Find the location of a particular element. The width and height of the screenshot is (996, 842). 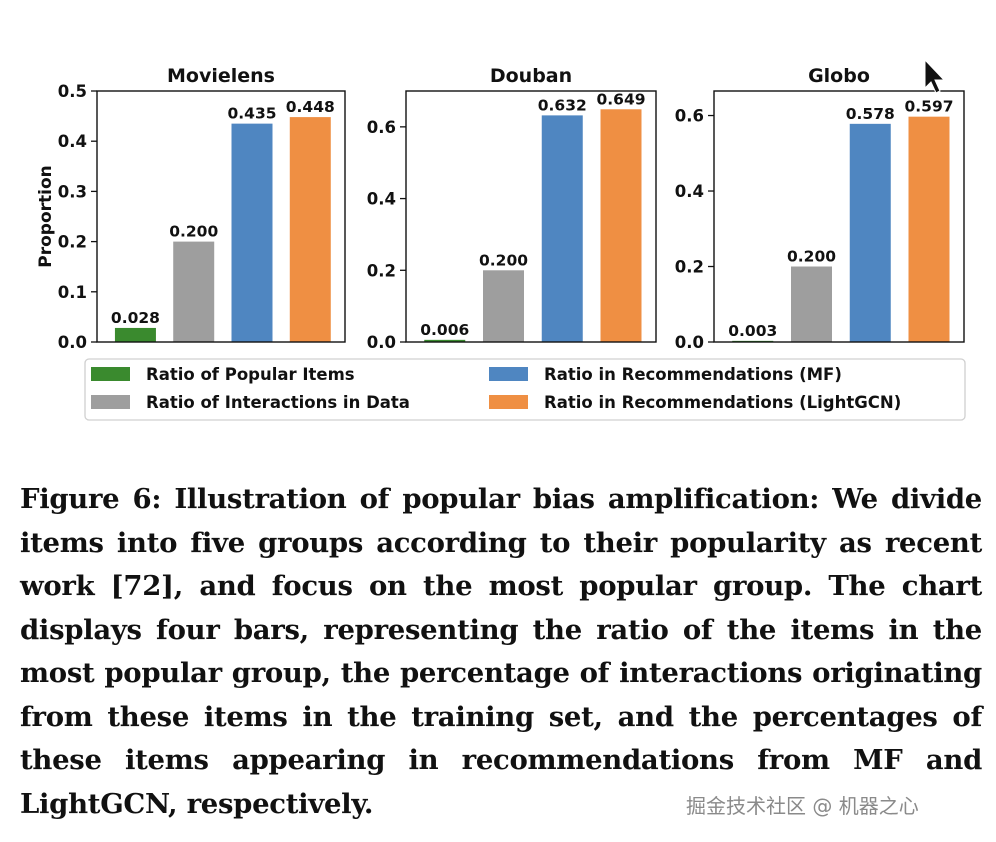

legend-label: Ratio of Interactions in Data is located at coordinates (278, 402).